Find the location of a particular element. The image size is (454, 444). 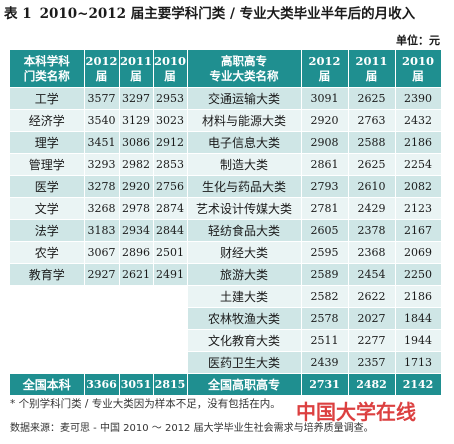

undergrad-discipline-name: 医学 is located at coordinates (47, 186).